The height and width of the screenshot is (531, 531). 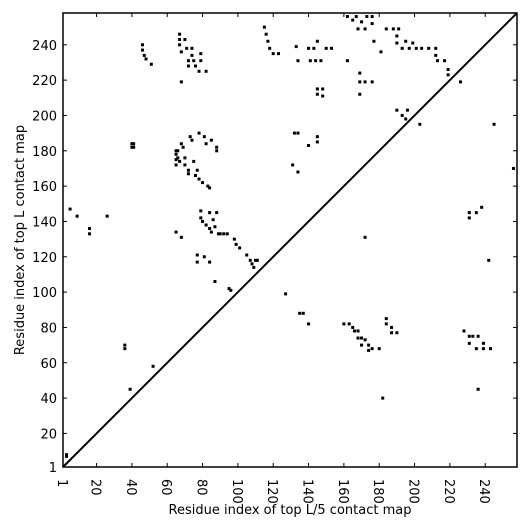 I want to click on y-tick-label: 240, so click(x=44, y=46).